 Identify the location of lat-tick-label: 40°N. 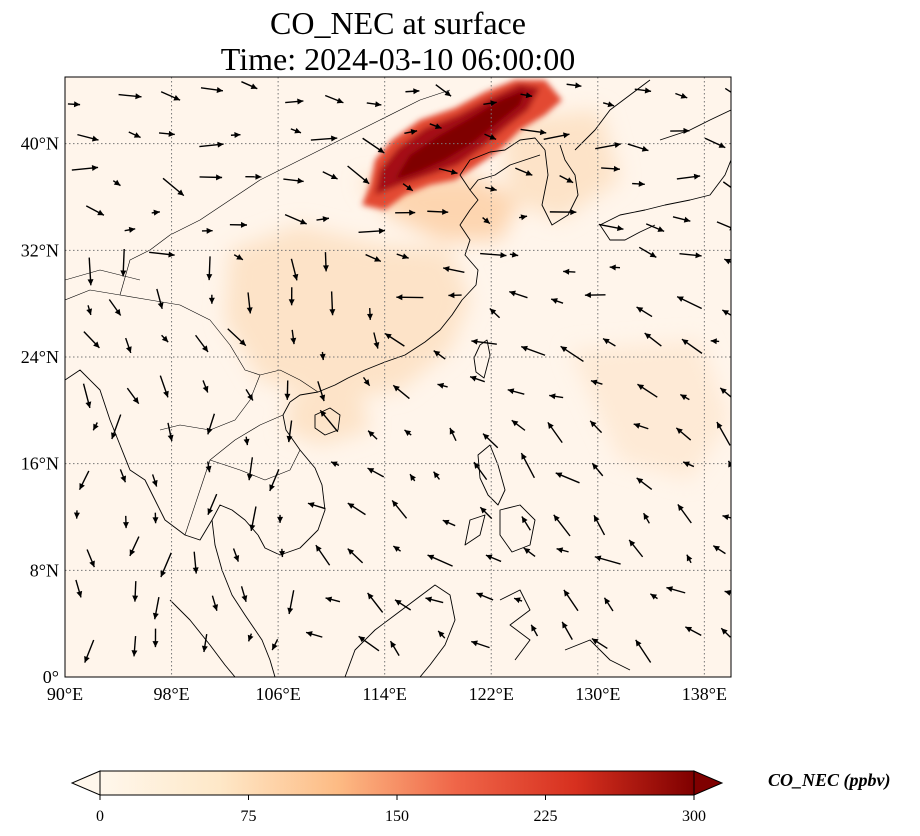
(40, 144).